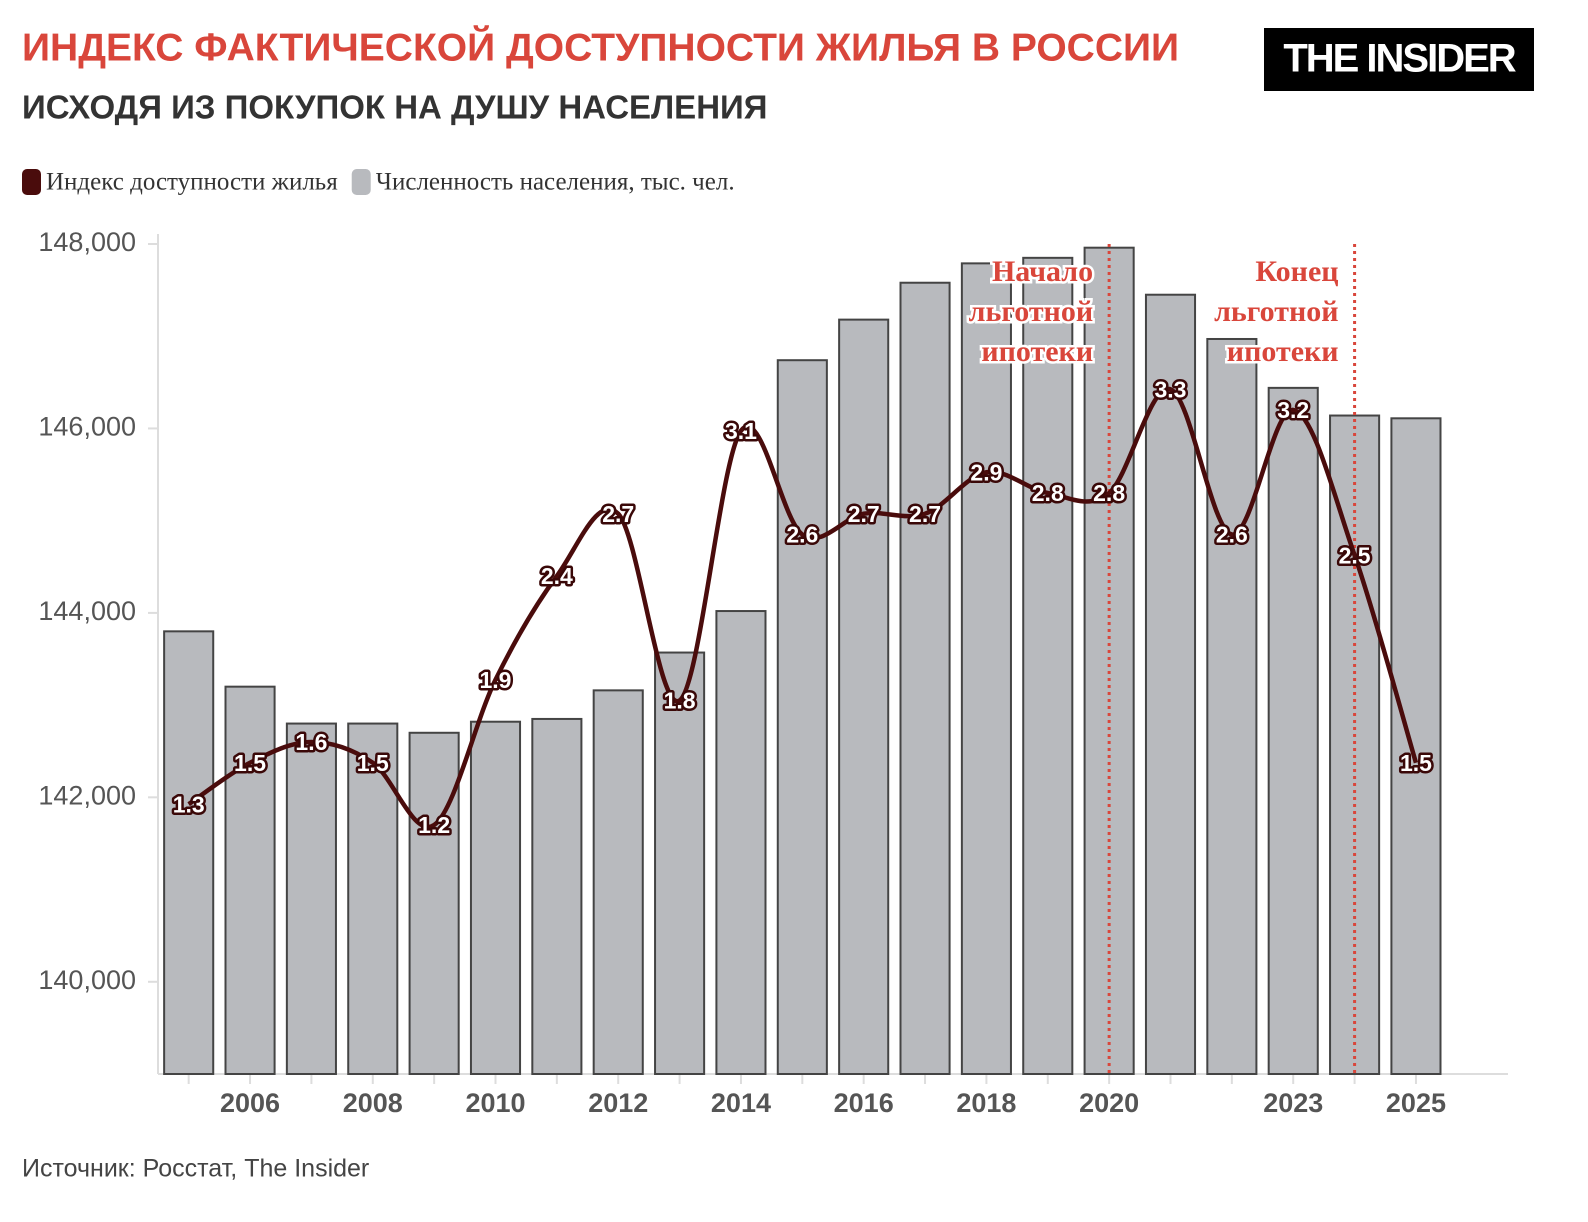  What do you see at coordinates (87, 611) in the screenshot?
I see `y-tick-label: 144,000` at bounding box center [87, 611].